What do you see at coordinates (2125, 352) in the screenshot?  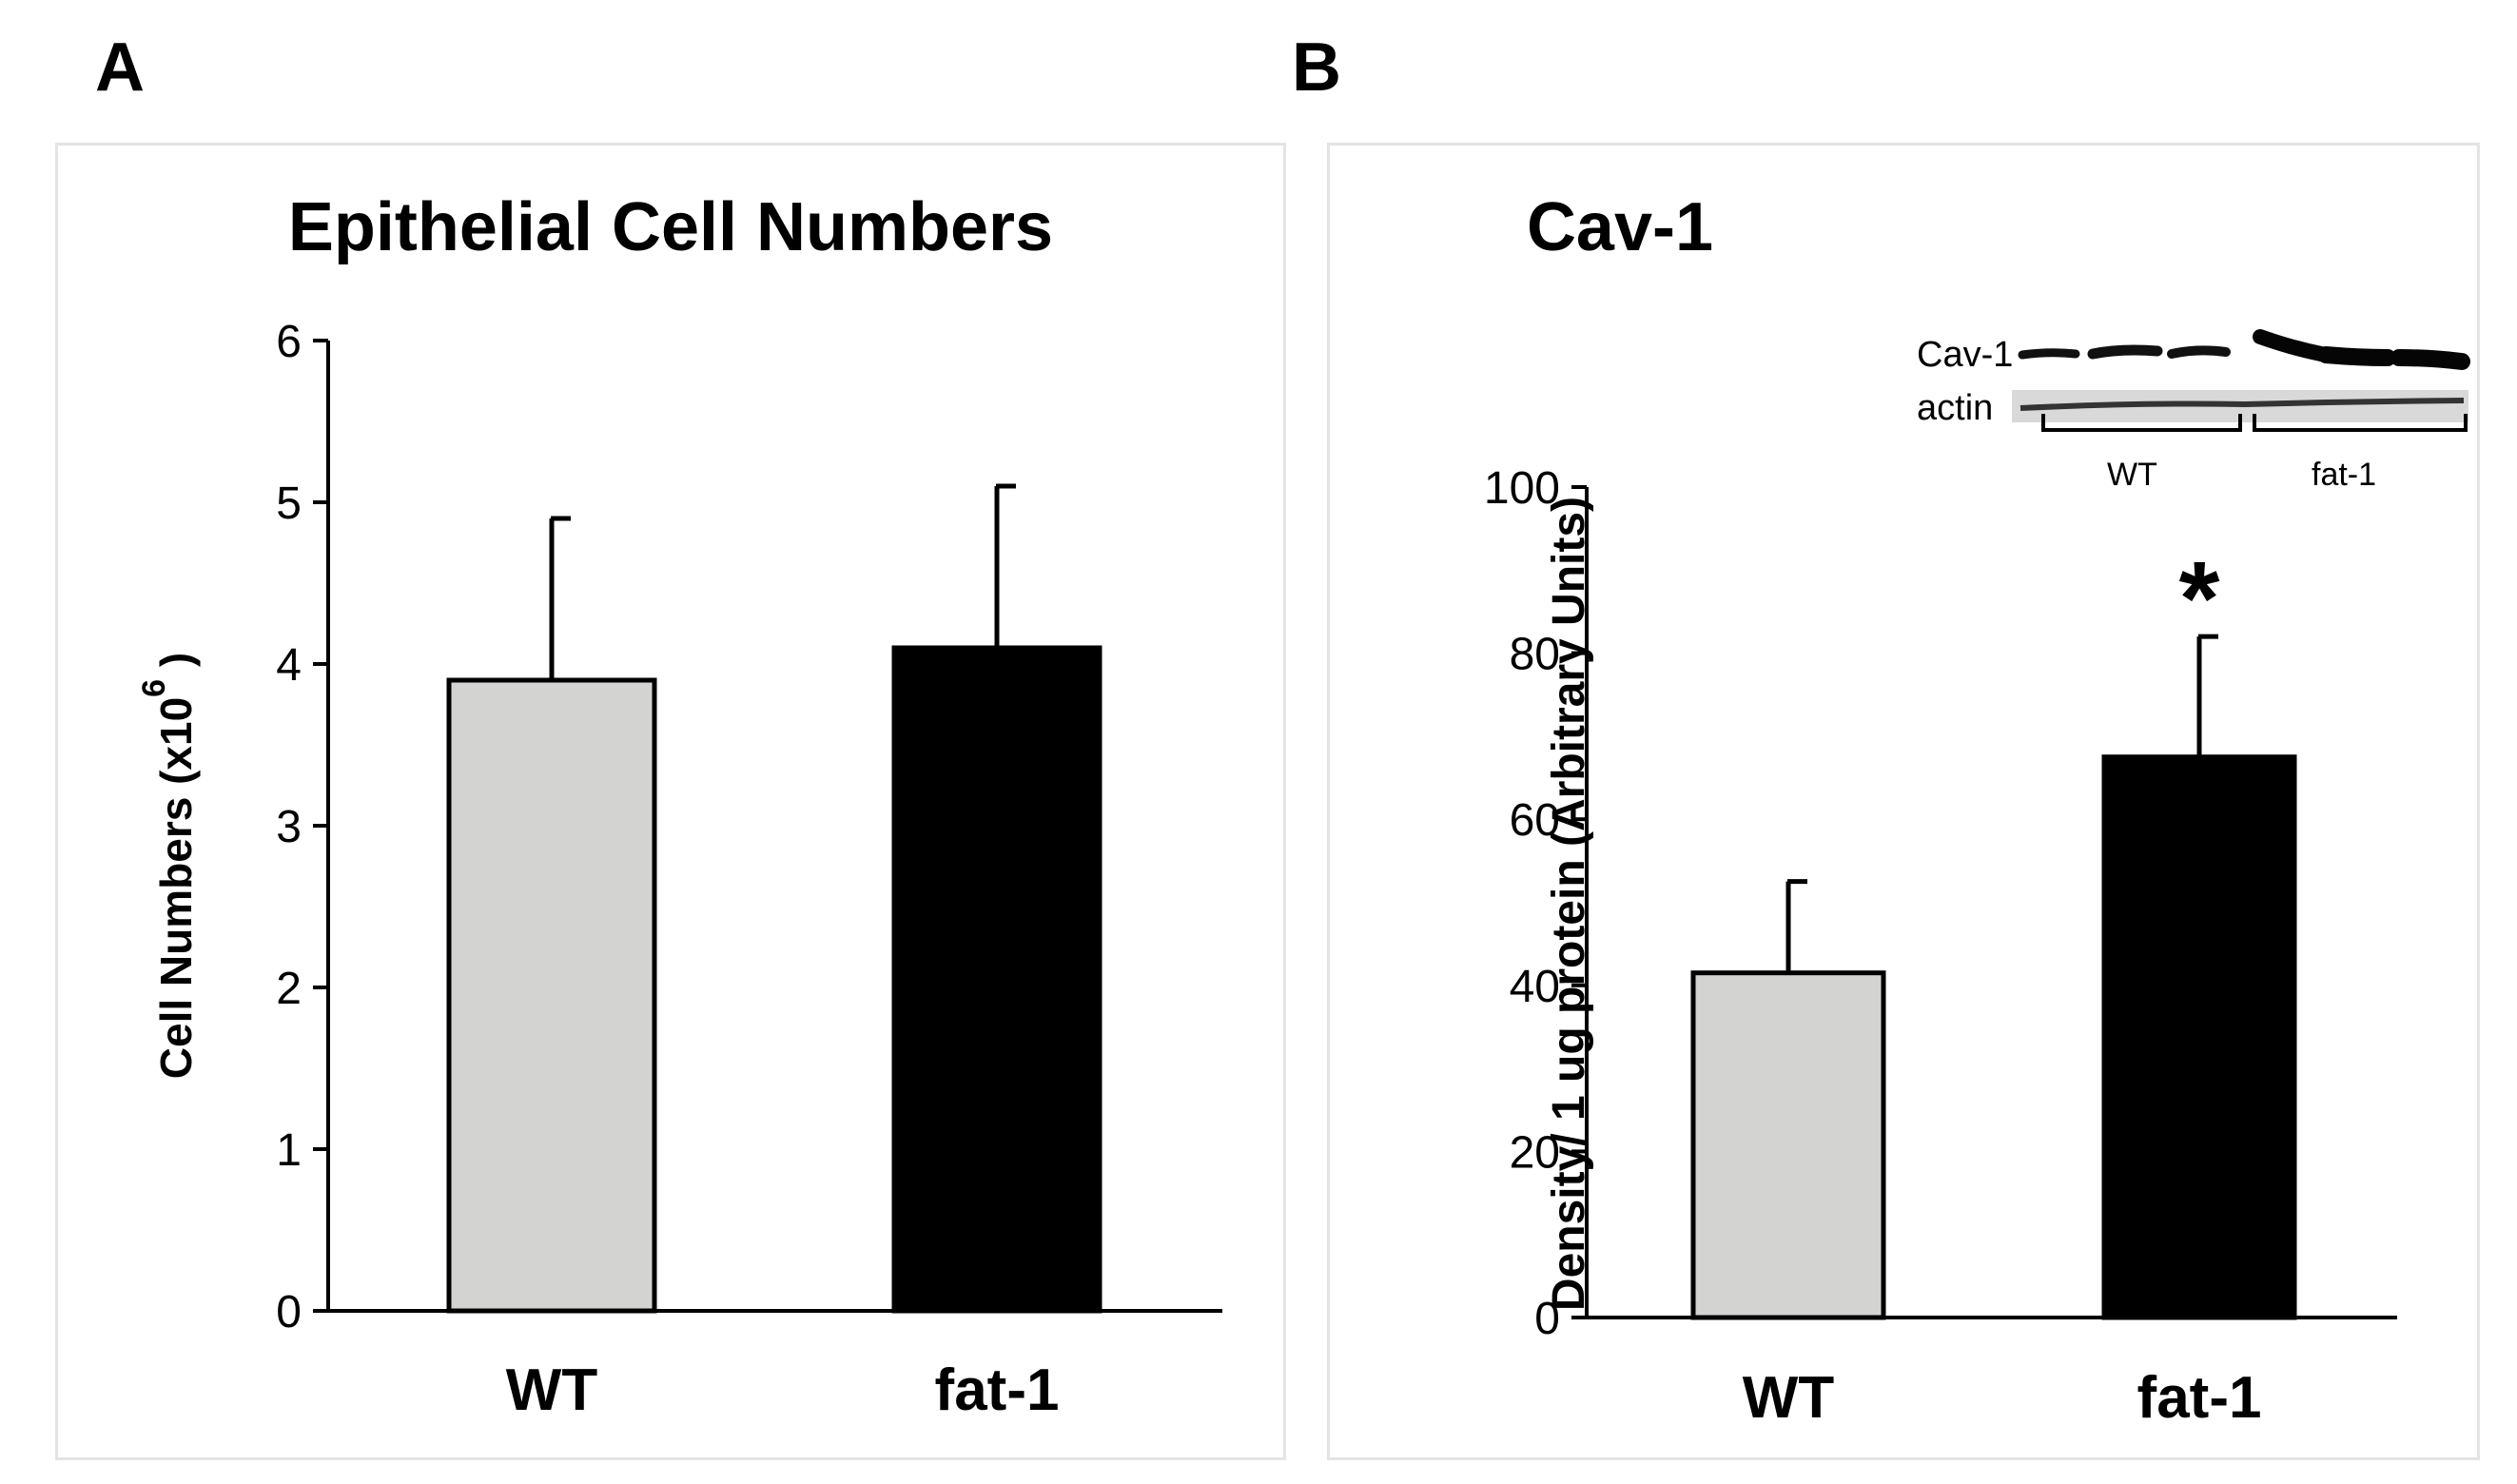 I see `blot-band-cav1-wt2` at bounding box center [2125, 352].